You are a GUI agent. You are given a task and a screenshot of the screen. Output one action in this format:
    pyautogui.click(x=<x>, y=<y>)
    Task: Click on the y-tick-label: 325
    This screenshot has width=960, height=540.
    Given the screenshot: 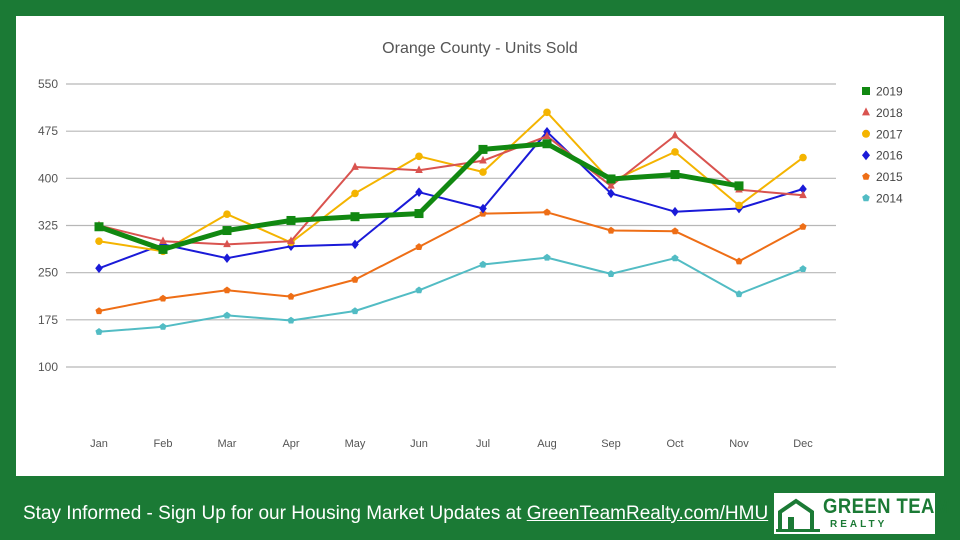 What is the action you would take?
    pyautogui.click(x=48, y=226)
    